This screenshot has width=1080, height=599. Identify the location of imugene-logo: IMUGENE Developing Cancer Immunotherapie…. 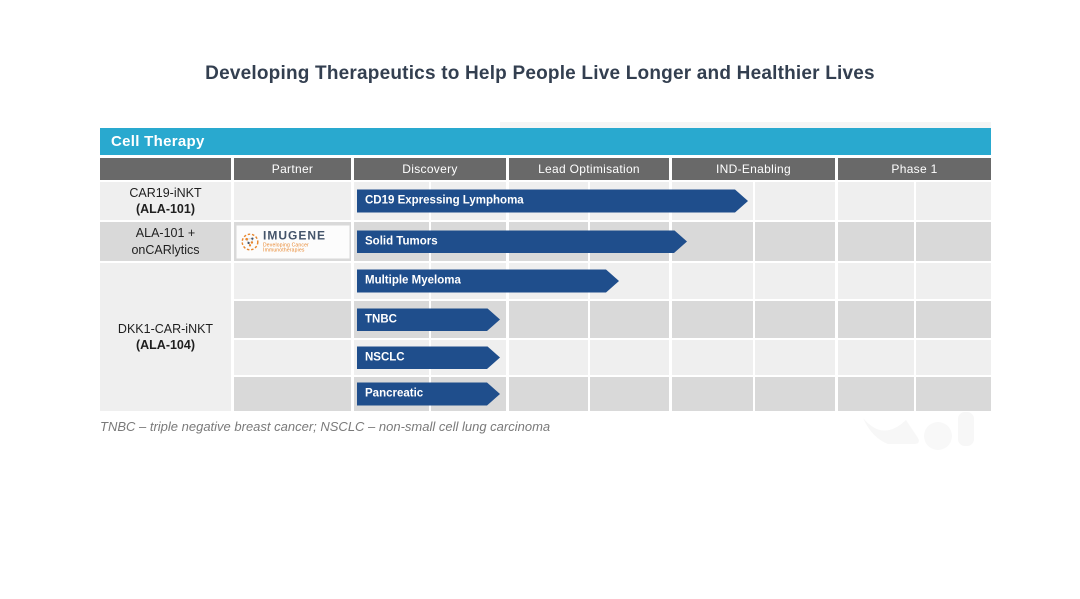
(292, 241).